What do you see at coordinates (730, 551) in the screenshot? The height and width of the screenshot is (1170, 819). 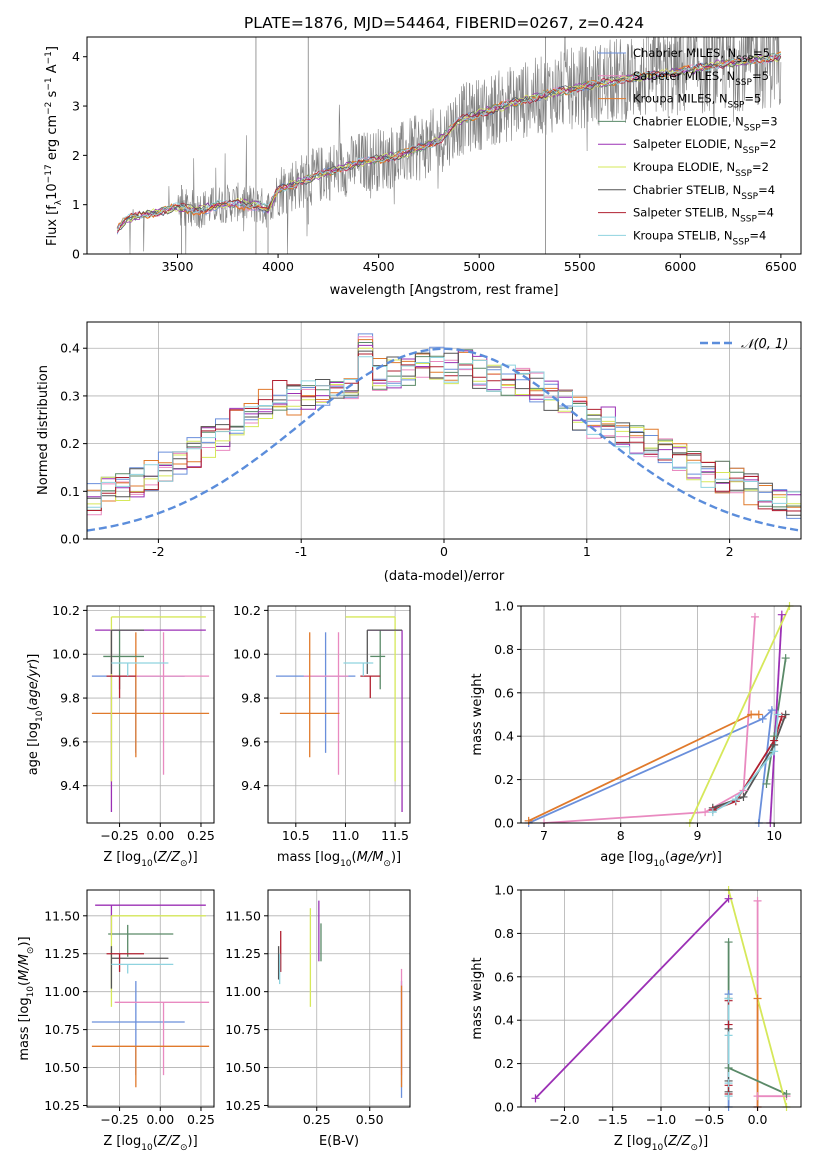 I see `x-tick-label: 2` at bounding box center [730, 551].